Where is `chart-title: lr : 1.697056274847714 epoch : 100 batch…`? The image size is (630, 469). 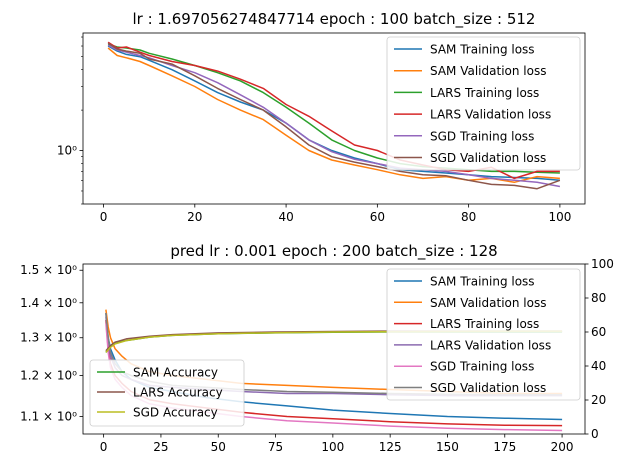 chart-title: lr : 1.697056274847714 epoch : 100 batch… is located at coordinates (334, 19).